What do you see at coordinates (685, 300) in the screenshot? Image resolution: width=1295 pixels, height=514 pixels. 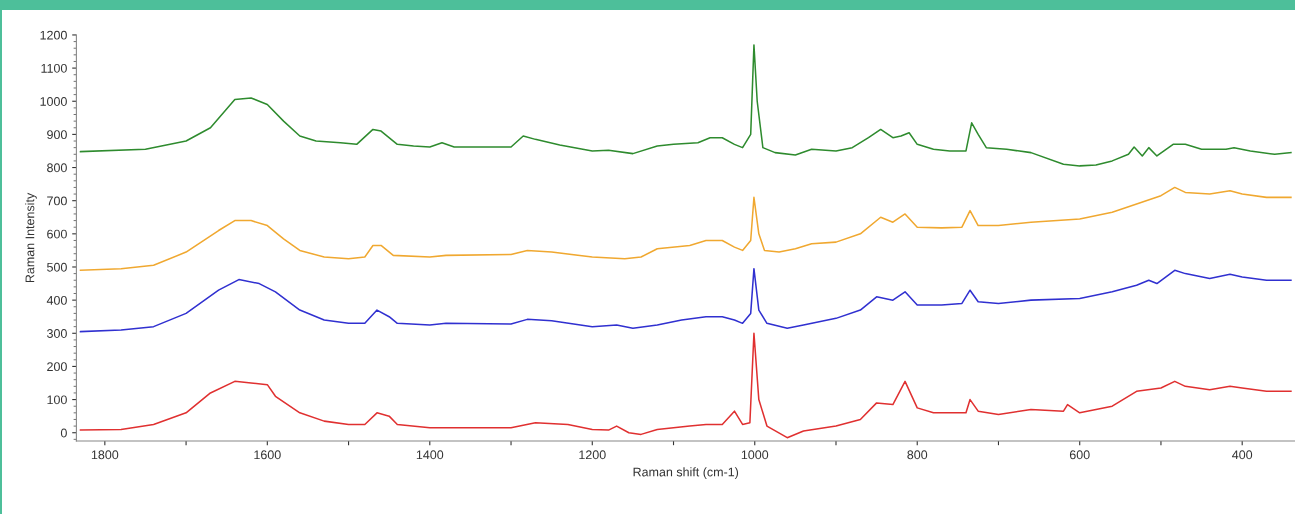 I see `line-series` at bounding box center [685, 300].